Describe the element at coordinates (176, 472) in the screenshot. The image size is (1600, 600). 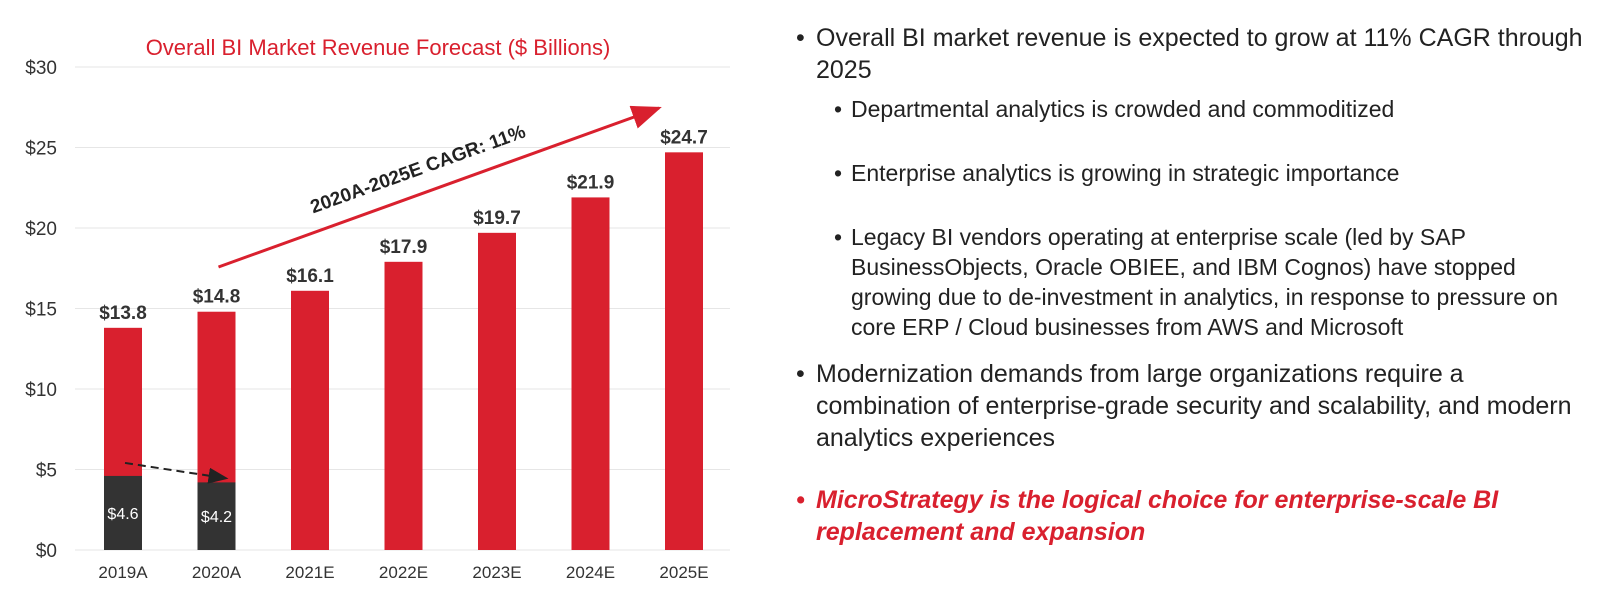
I see `dashed-arrow` at that location.